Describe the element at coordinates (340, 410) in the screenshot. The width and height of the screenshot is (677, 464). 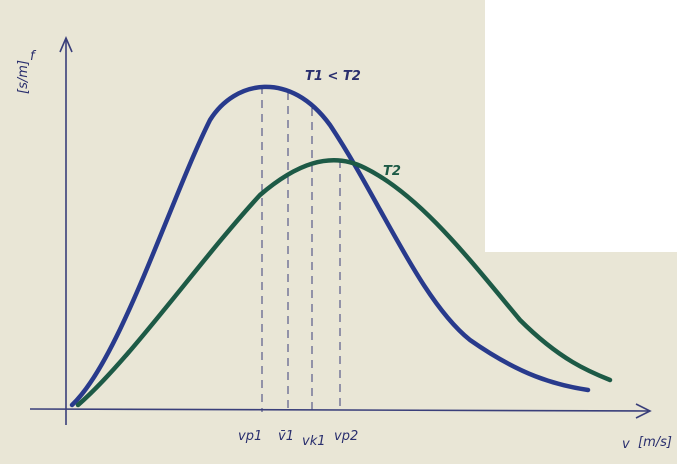
I see `x-axis` at that location.